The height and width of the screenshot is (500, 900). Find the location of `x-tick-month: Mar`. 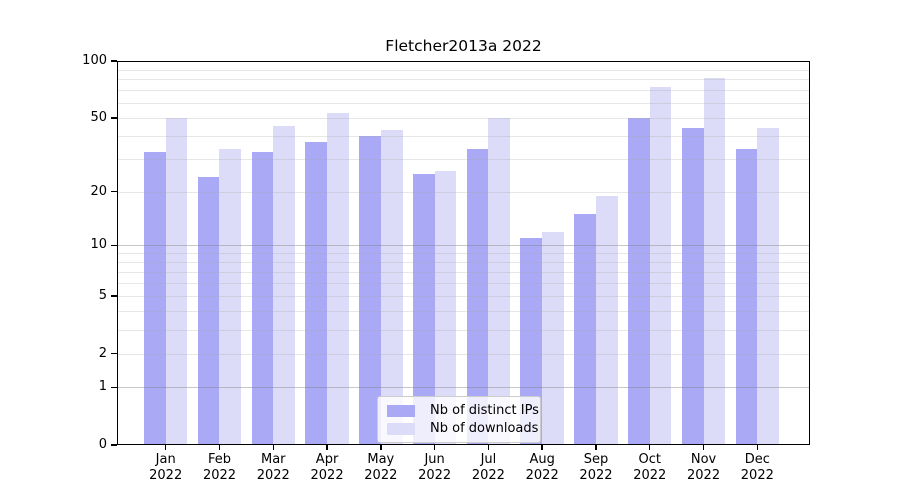

x-tick-month: Mar is located at coordinates (273, 459).